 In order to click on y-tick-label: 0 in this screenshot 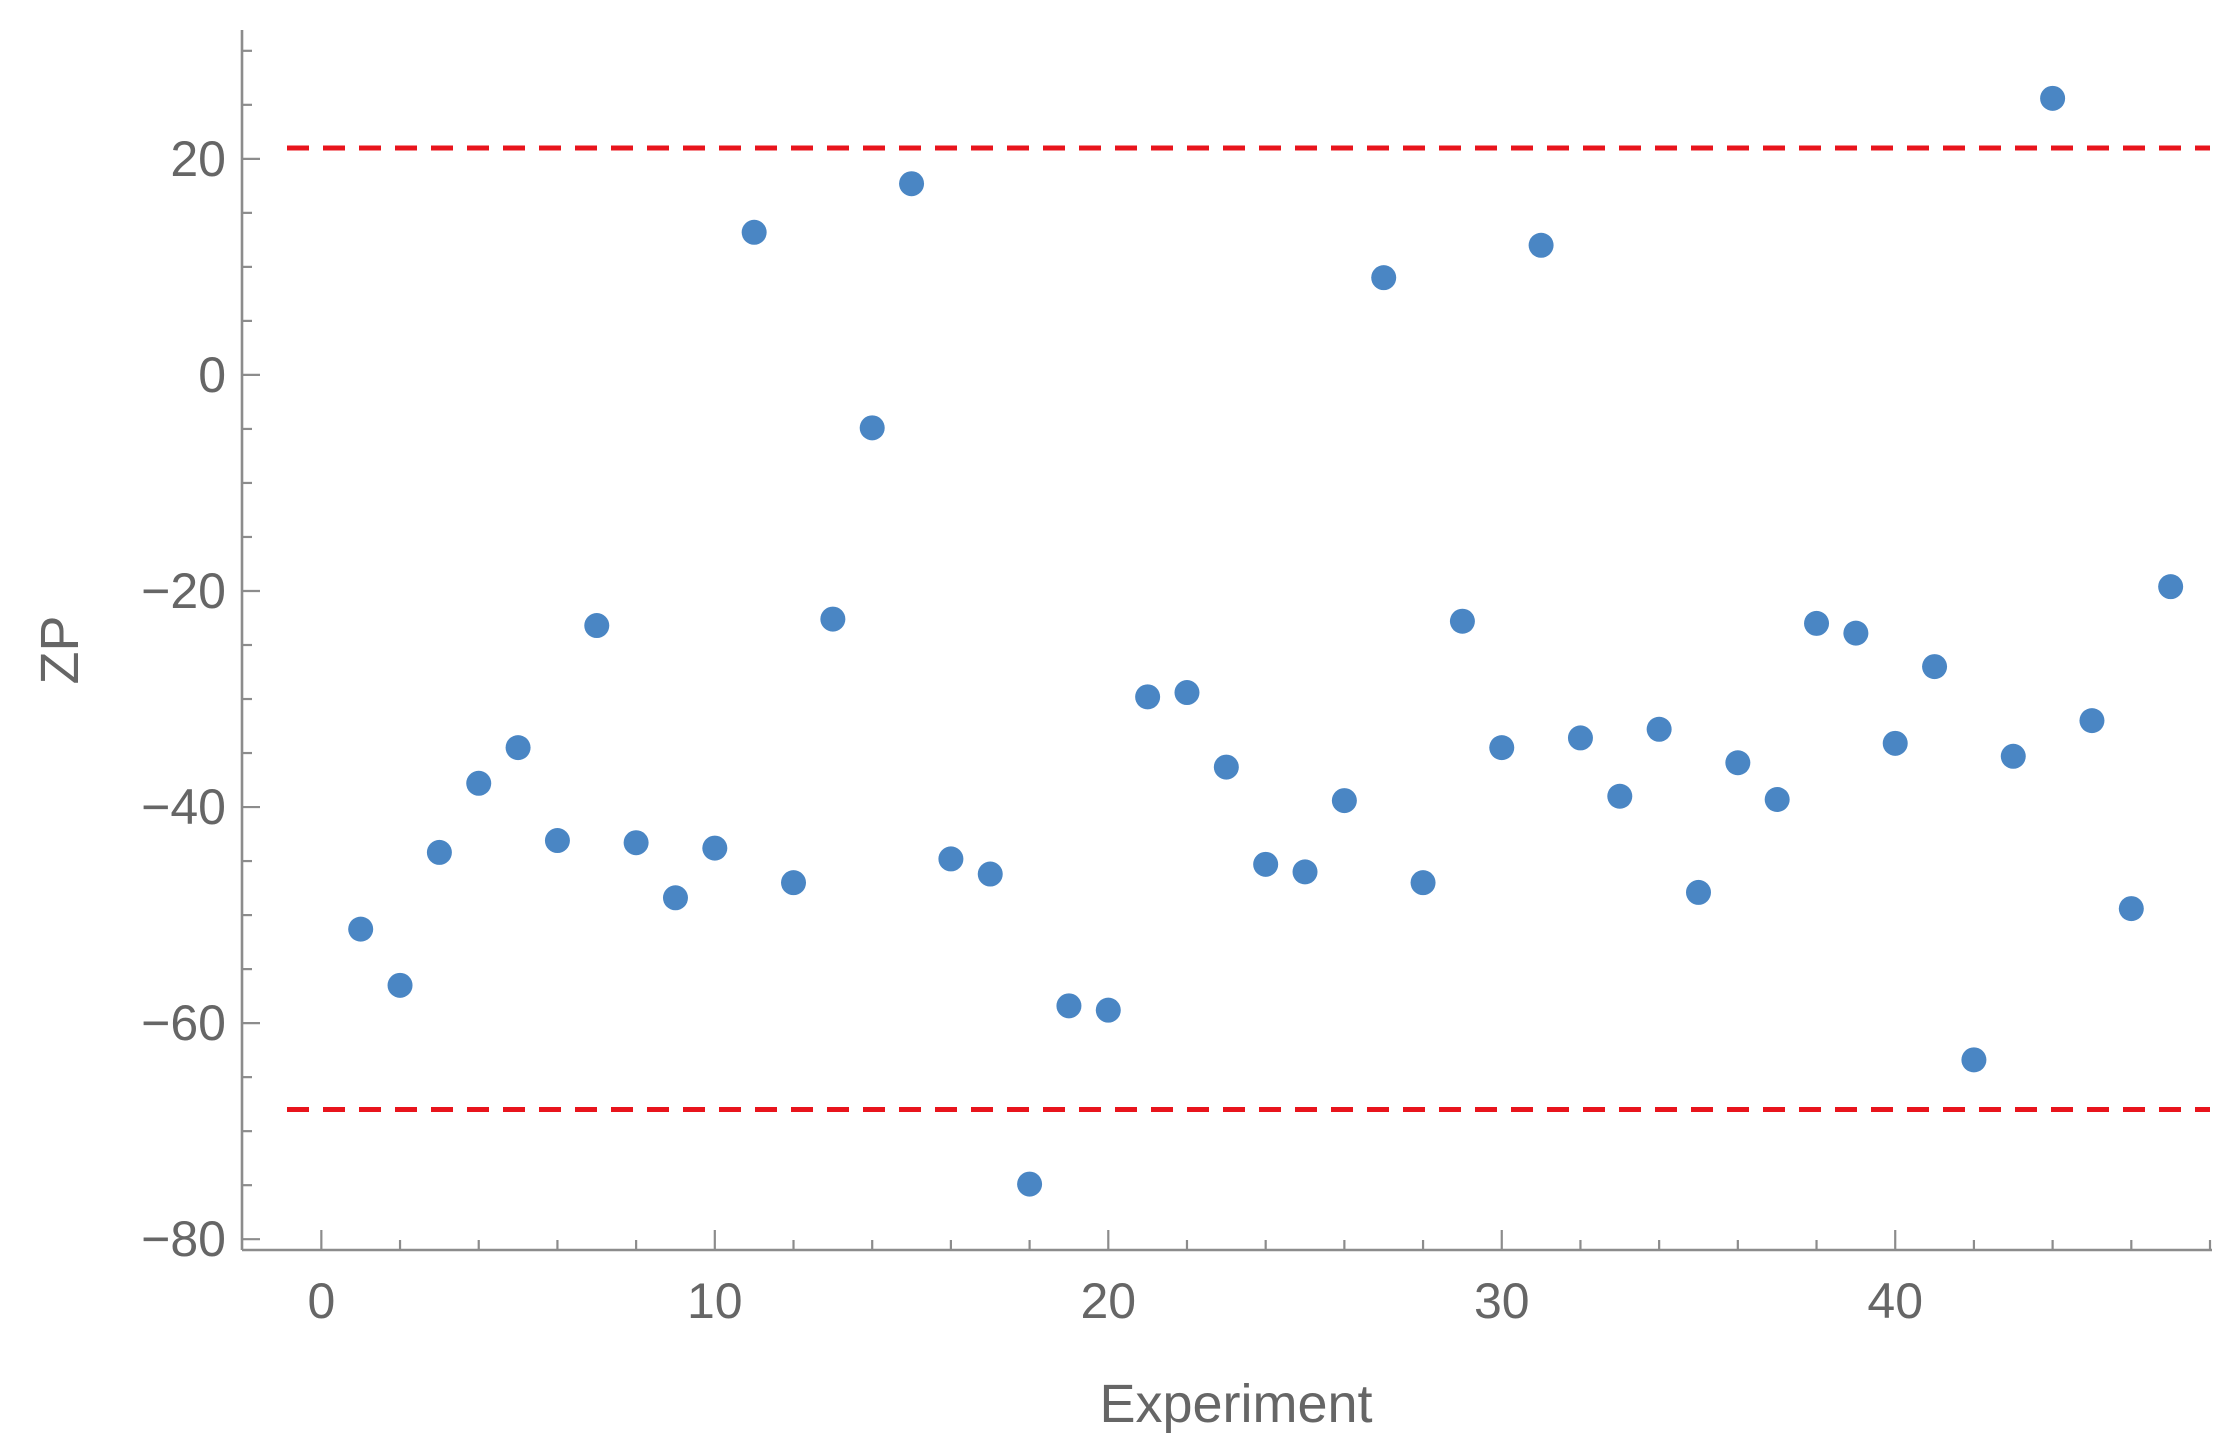, I will do `click(212, 375)`.